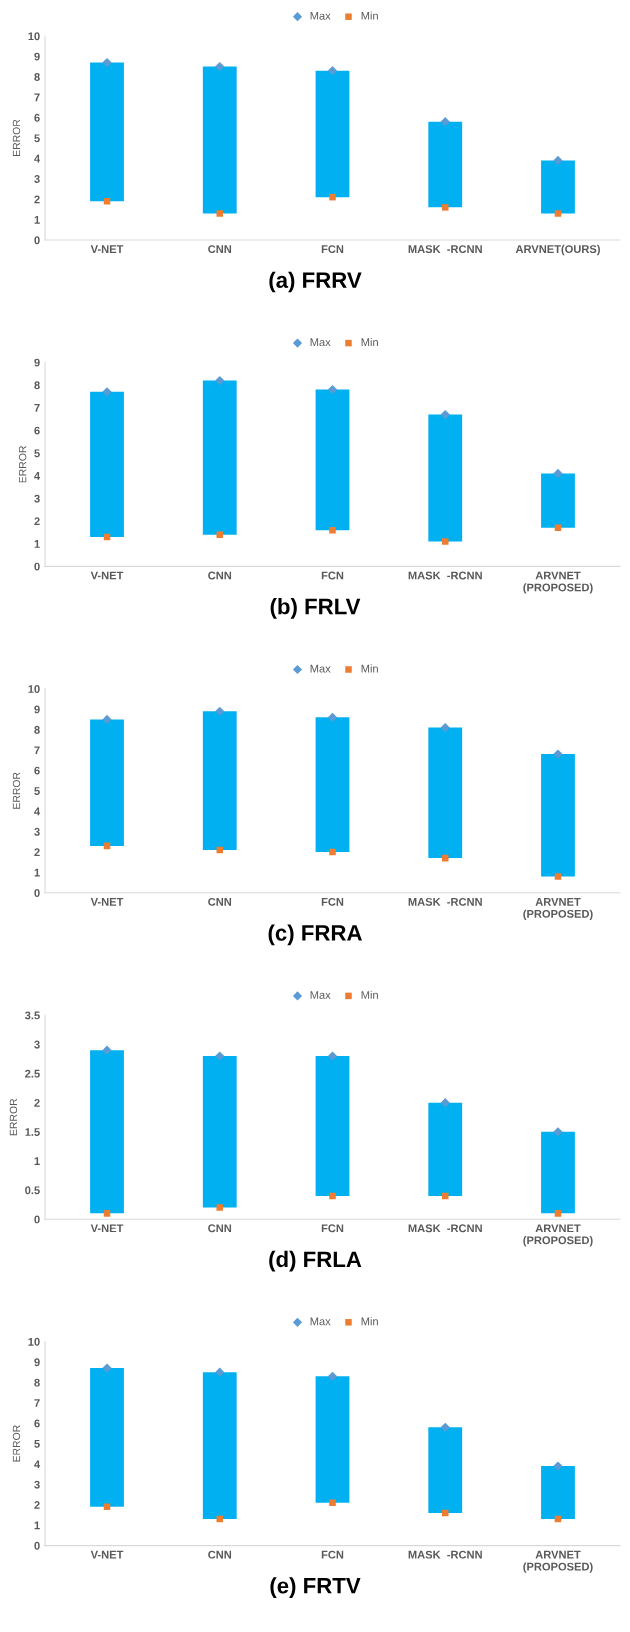  What do you see at coordinates (315, 935) in the screenshot?
I see `text: (c) FRRA` at bounding box center [315, 935].